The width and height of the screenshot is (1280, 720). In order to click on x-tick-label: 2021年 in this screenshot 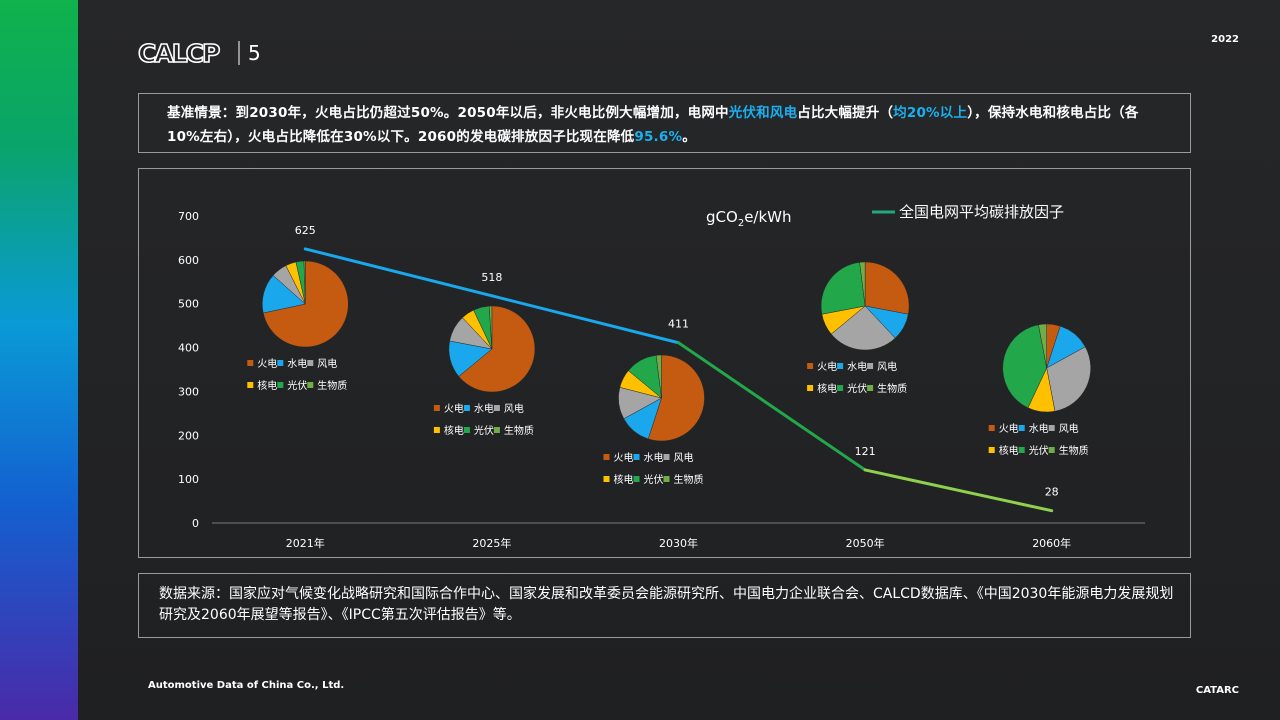, I will do `click(305, 543)`.